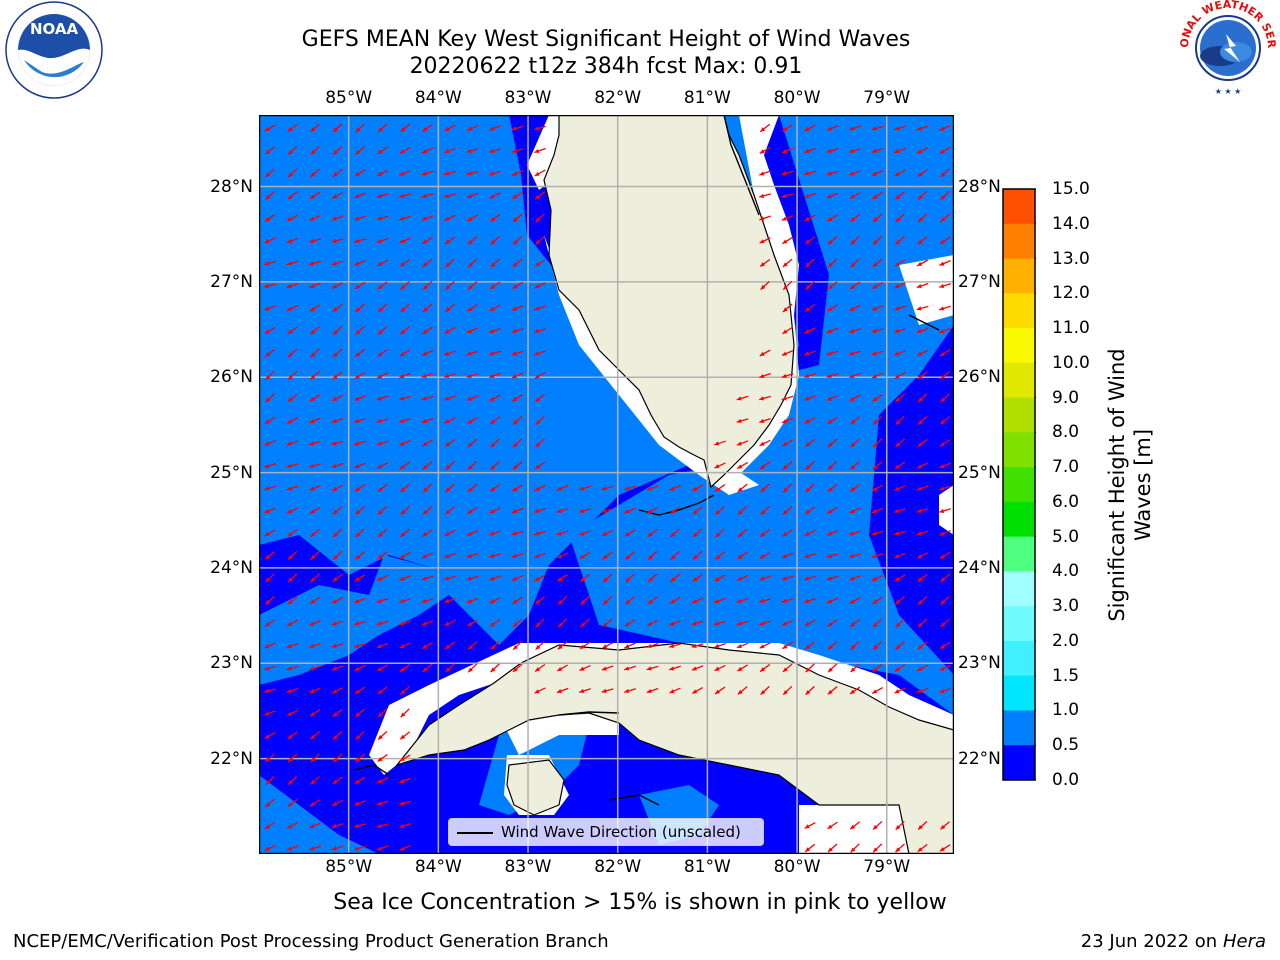 This screenshot has height=960, width=1280. I want to click on lat-tick-label: 28°N, so click(979, 186).